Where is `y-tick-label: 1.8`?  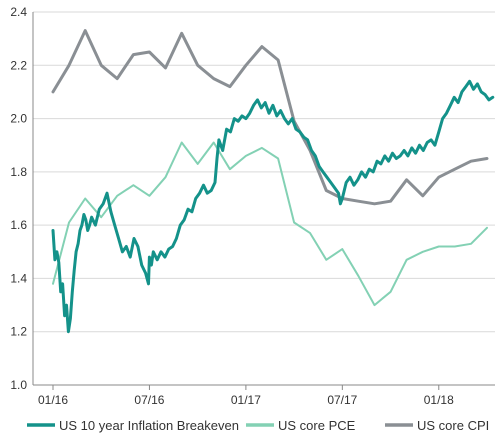
y-tick-label: 1.8 is located at coordinates (18, 172).